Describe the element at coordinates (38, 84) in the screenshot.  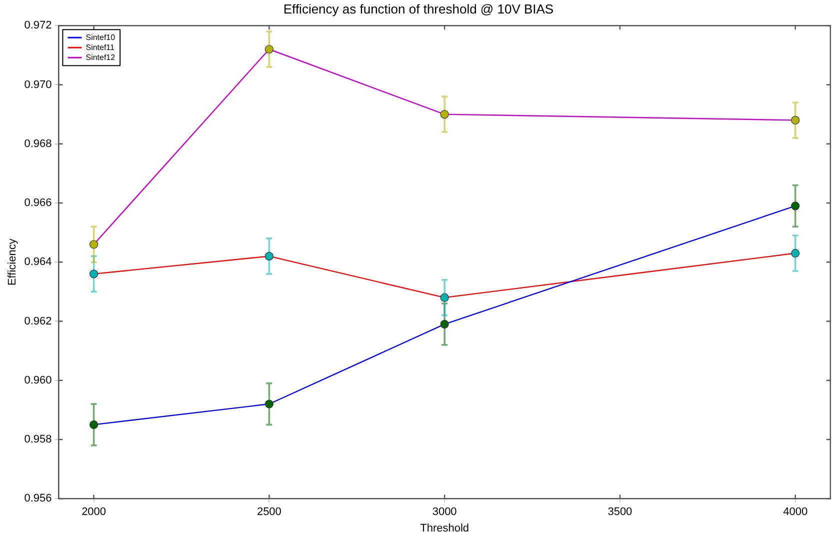
I see `y-tick-label: 0.970` at that location.